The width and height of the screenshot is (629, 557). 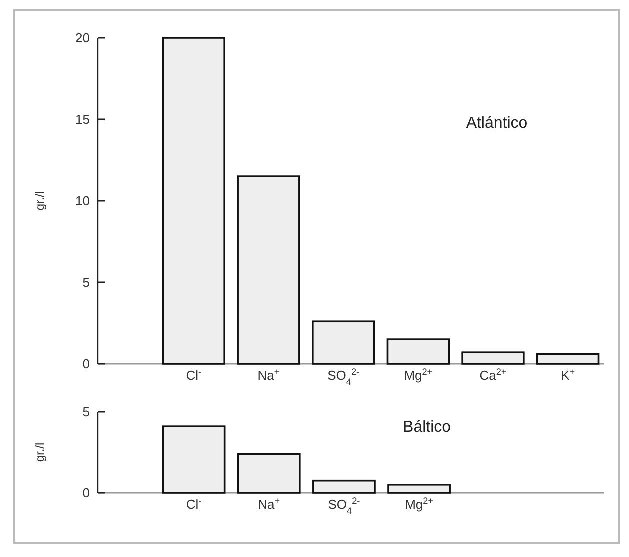 What do you see at coordinates (568, 375) in the screenshot?
I see `x-tick-label: K$^{+}$` at bounding box center [568, 375].